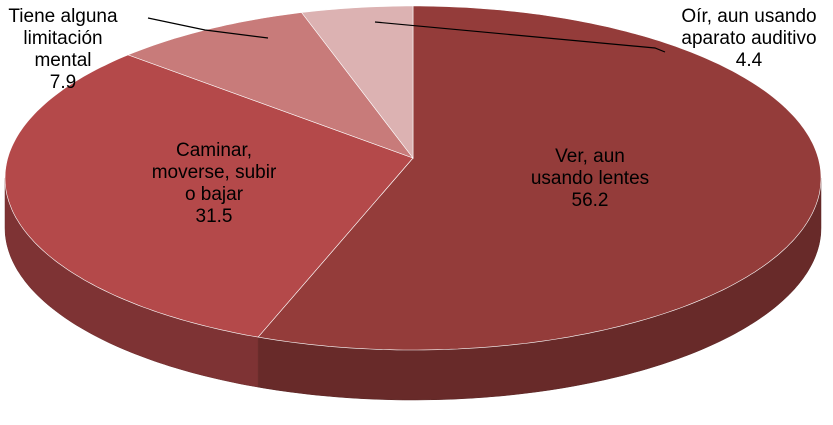 This screenshot has height=425, width=833. What do you see at coordinates (590, 167) in the screenshot?
I see `category-label: Ver, aun usando lentes` at bounding box center [590, 167].